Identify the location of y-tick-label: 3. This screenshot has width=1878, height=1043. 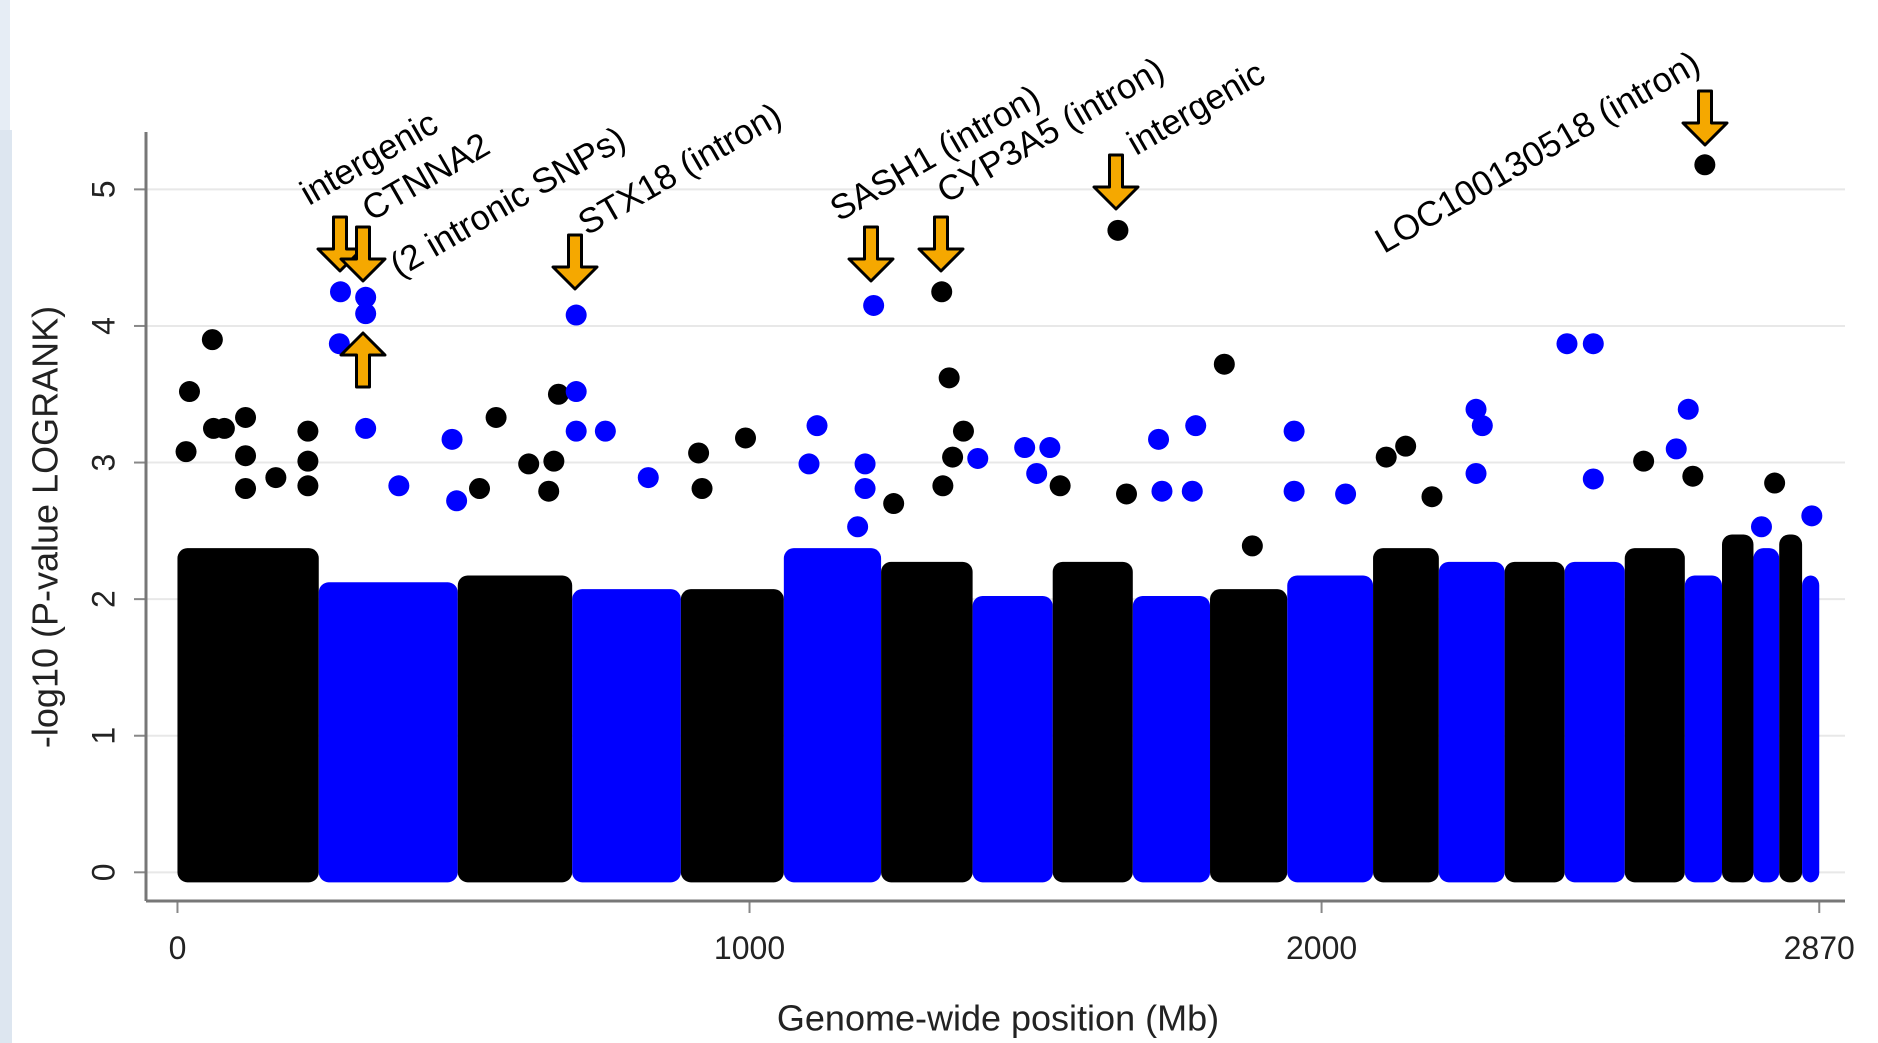
(103, 463).